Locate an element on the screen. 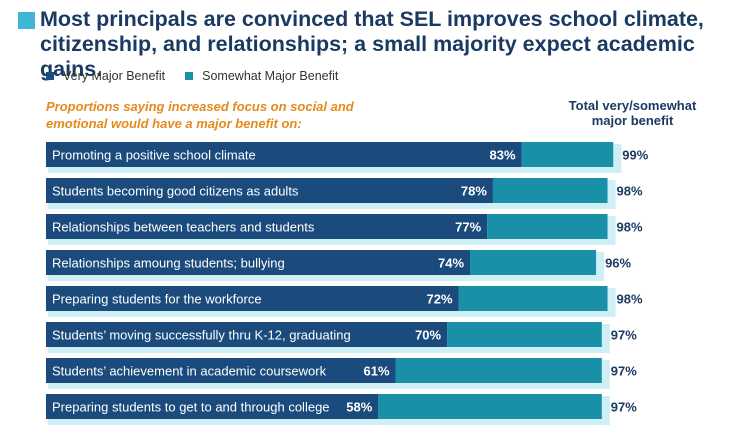 The height and width of the screenshot is (443, 730). very-value-label: 72% is located at coordinates (440, 299).